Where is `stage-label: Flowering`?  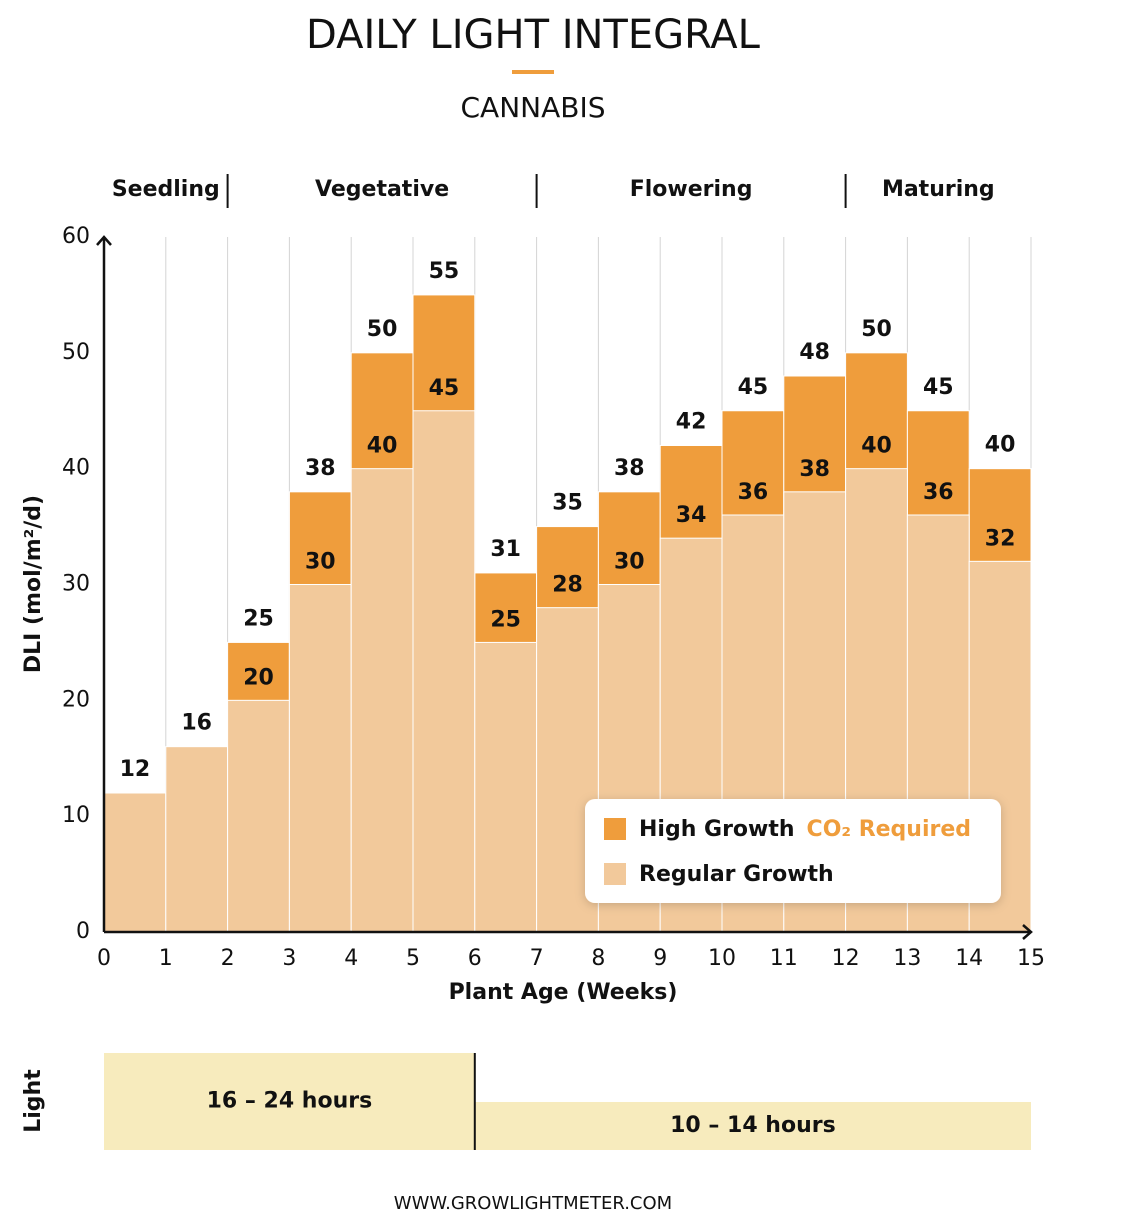
stage-label: Flowering is located at coordinates (691, 189).